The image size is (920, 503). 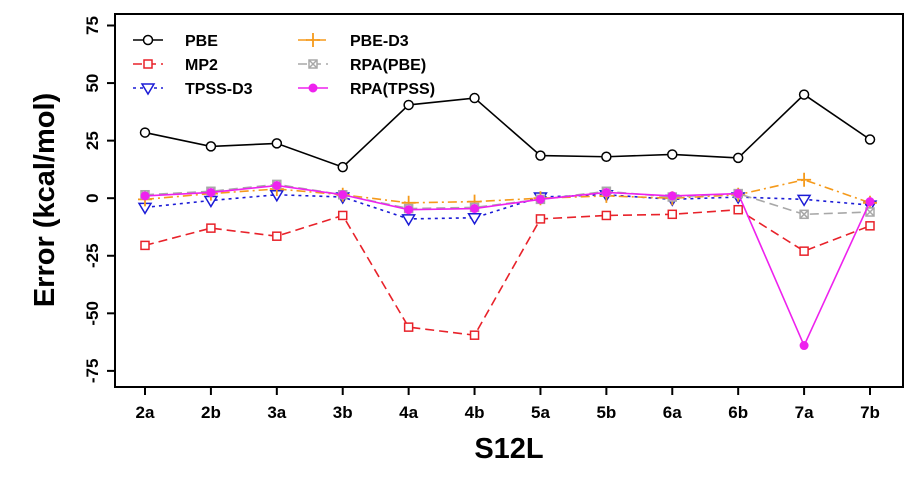 I want to click on legend-item: PBE-D3, so click(x=353, y=41).